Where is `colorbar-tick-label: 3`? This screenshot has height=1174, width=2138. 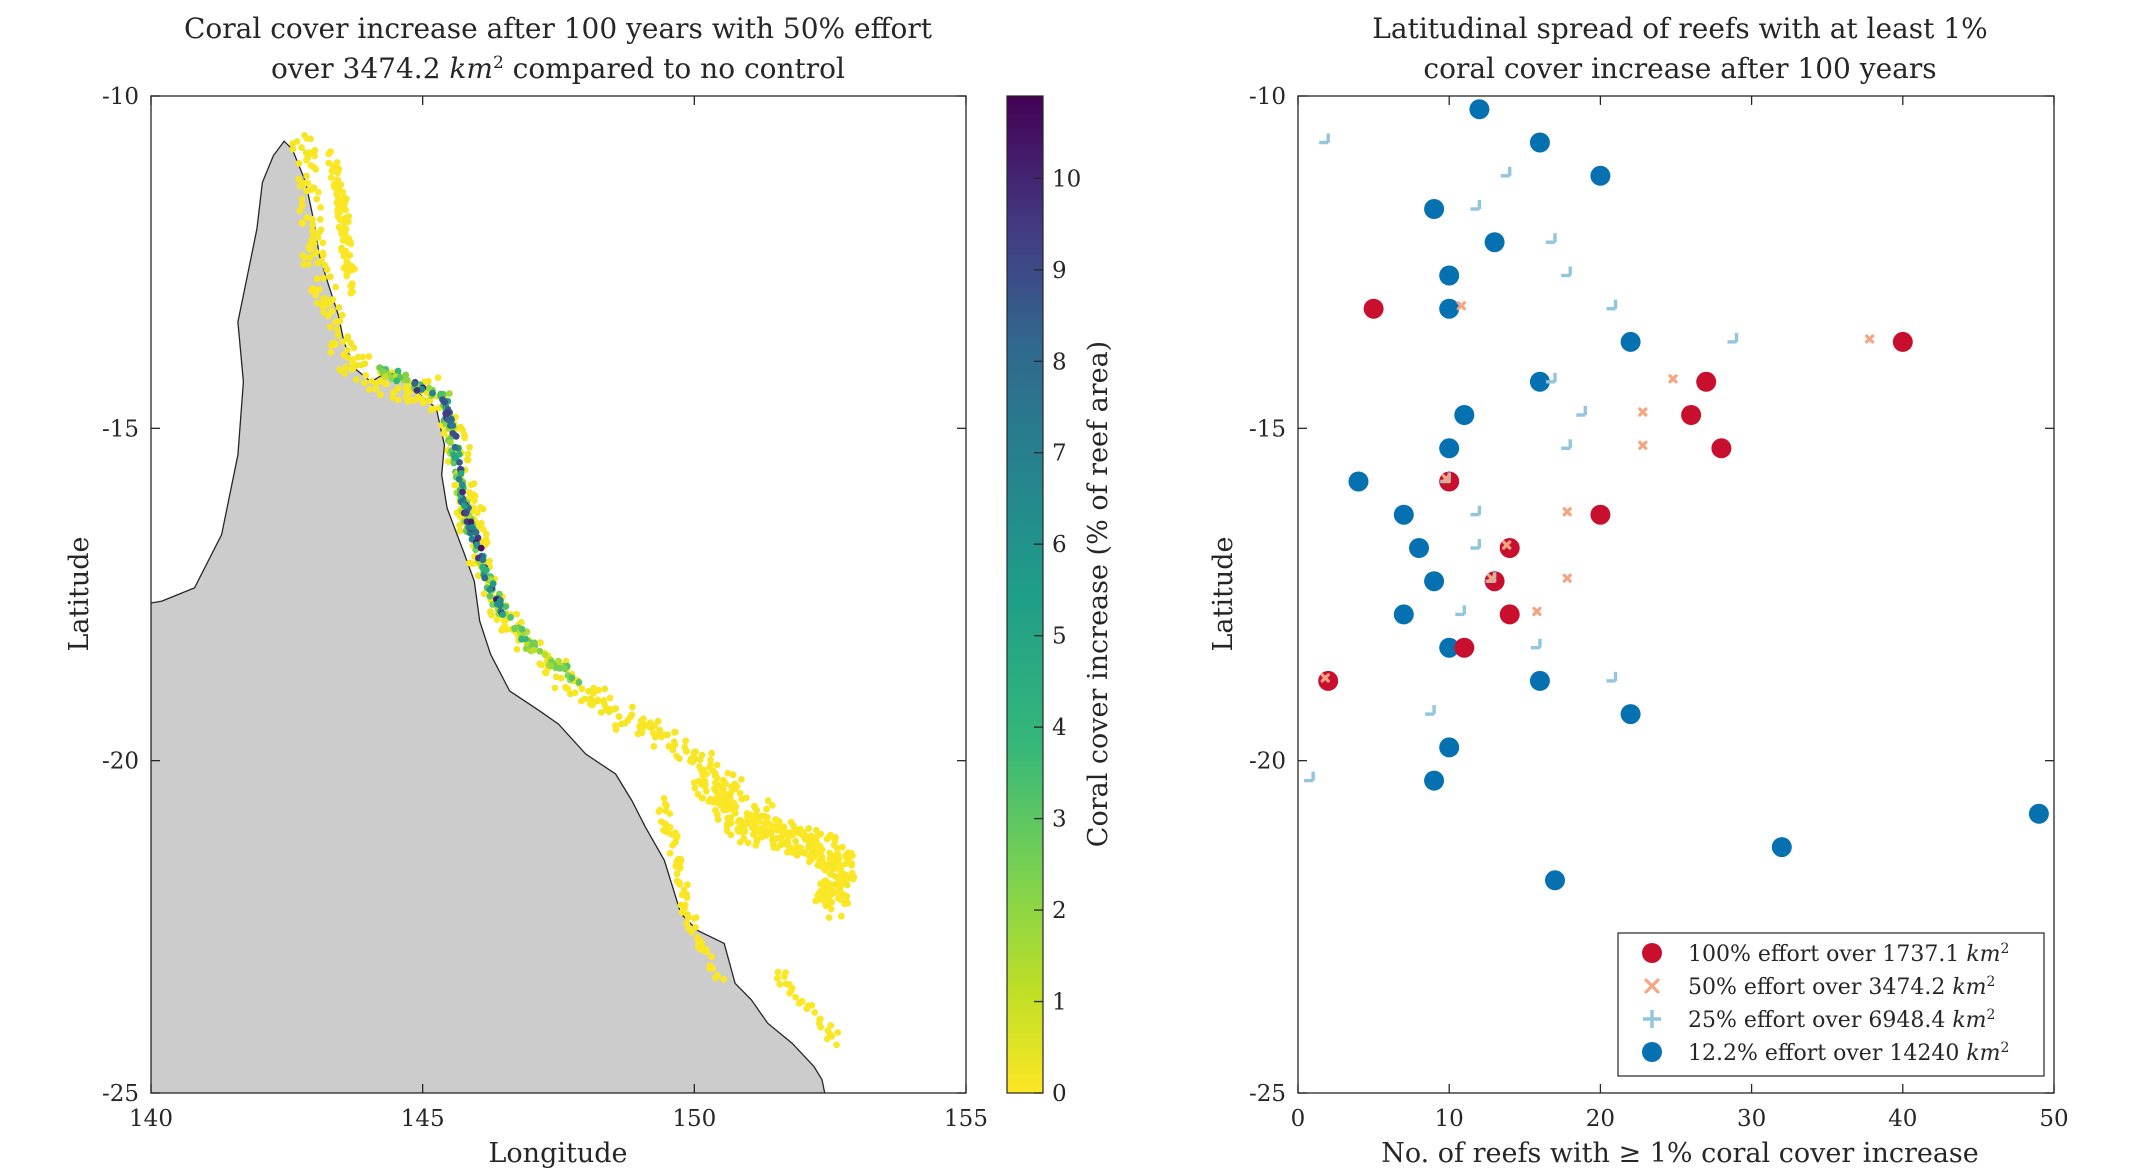 colorbar-tick-label: 3 is located at coordinates (1059, 820).